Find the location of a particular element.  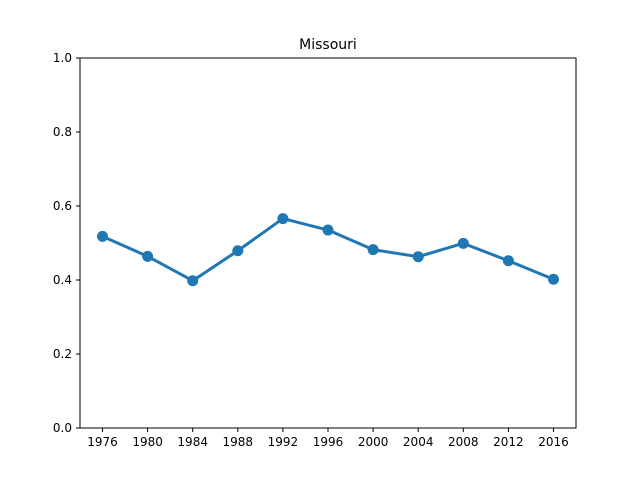

x-tick-label: 1992 is located at coordinates (283, 442).